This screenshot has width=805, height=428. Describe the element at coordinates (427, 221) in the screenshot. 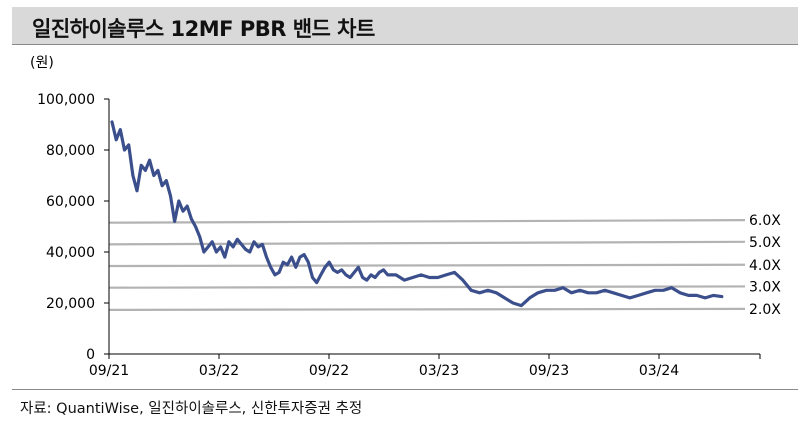

I see `band-line-6-0x` at that location.